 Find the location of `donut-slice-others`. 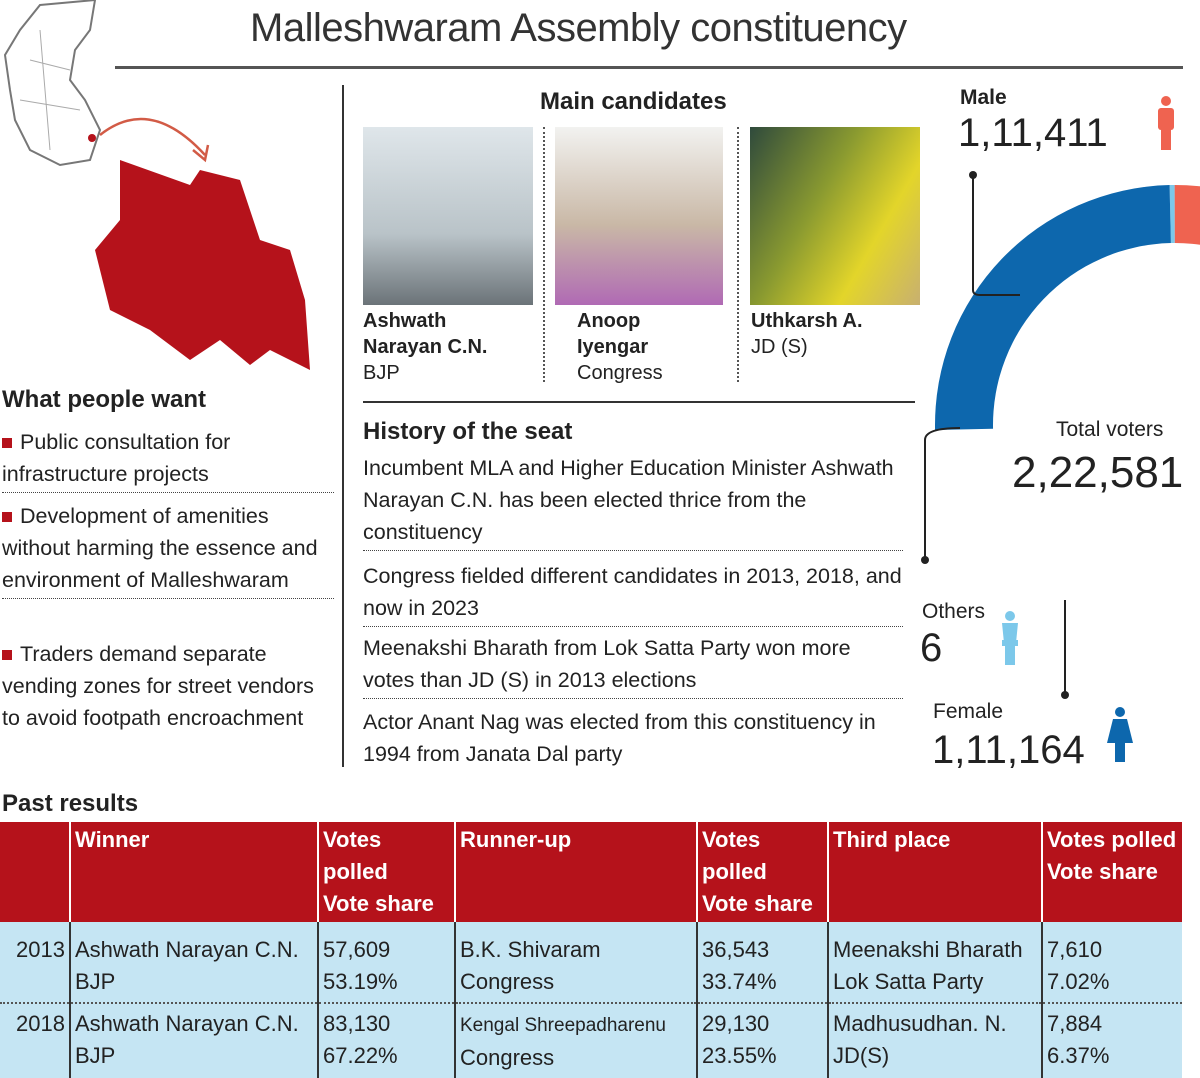

donut-slice-others is located at coordinates (1172, 214).